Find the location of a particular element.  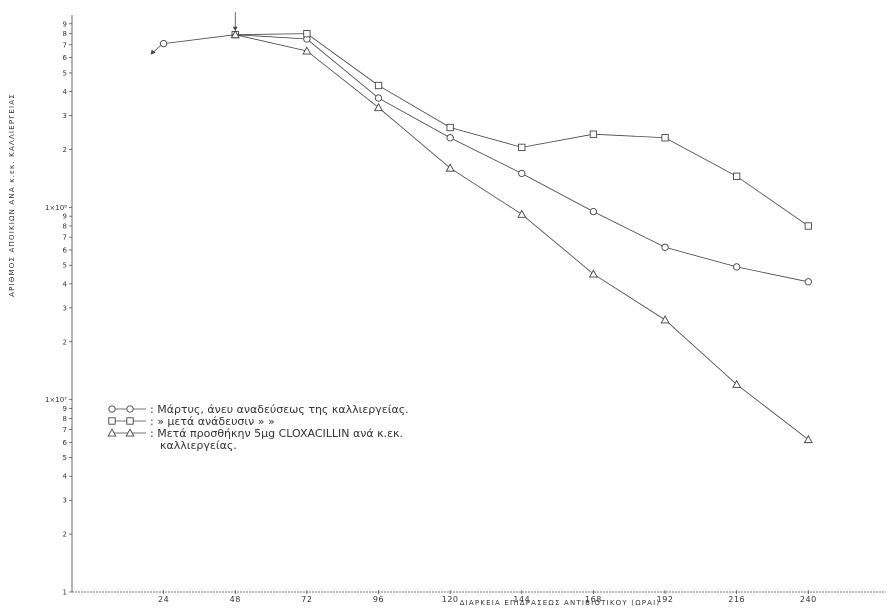

x-tick-label: 72 is located at coordinates (306, 599).